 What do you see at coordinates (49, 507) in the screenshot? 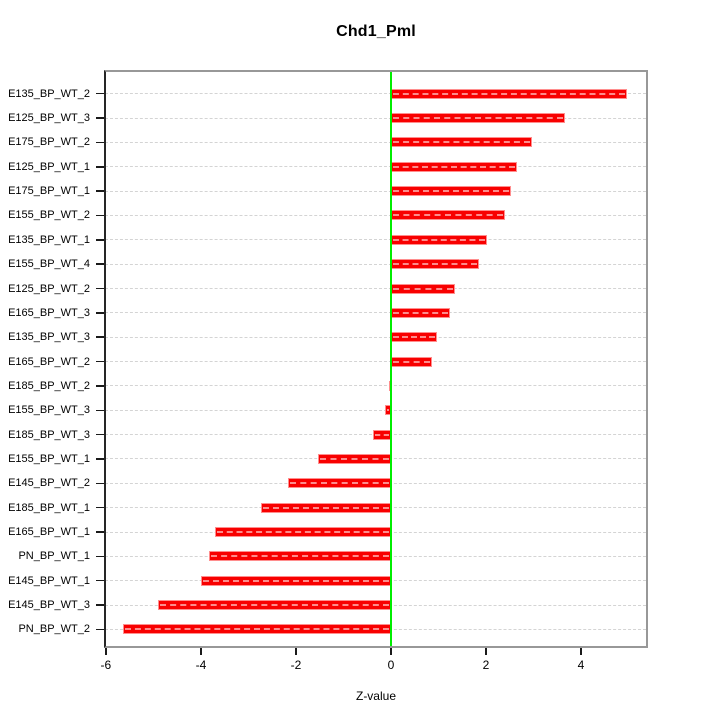
I see `y-axis-label: E185_BP_WT_1` at bounding box center [49, 507].